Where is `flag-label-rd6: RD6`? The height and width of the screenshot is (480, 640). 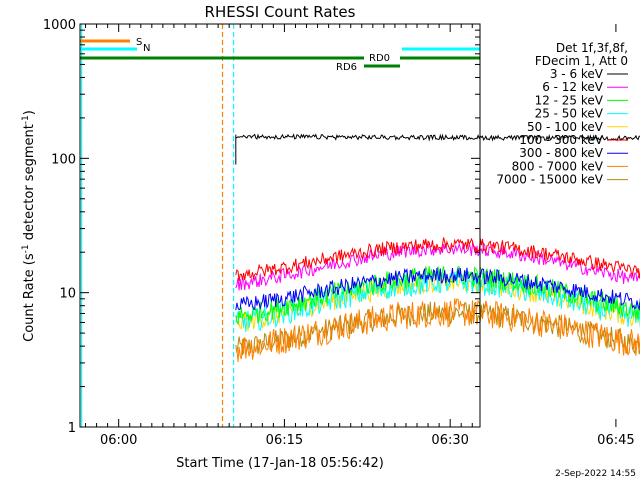 flag-label-rd6: RD6 is located at coordinates (346, 67).